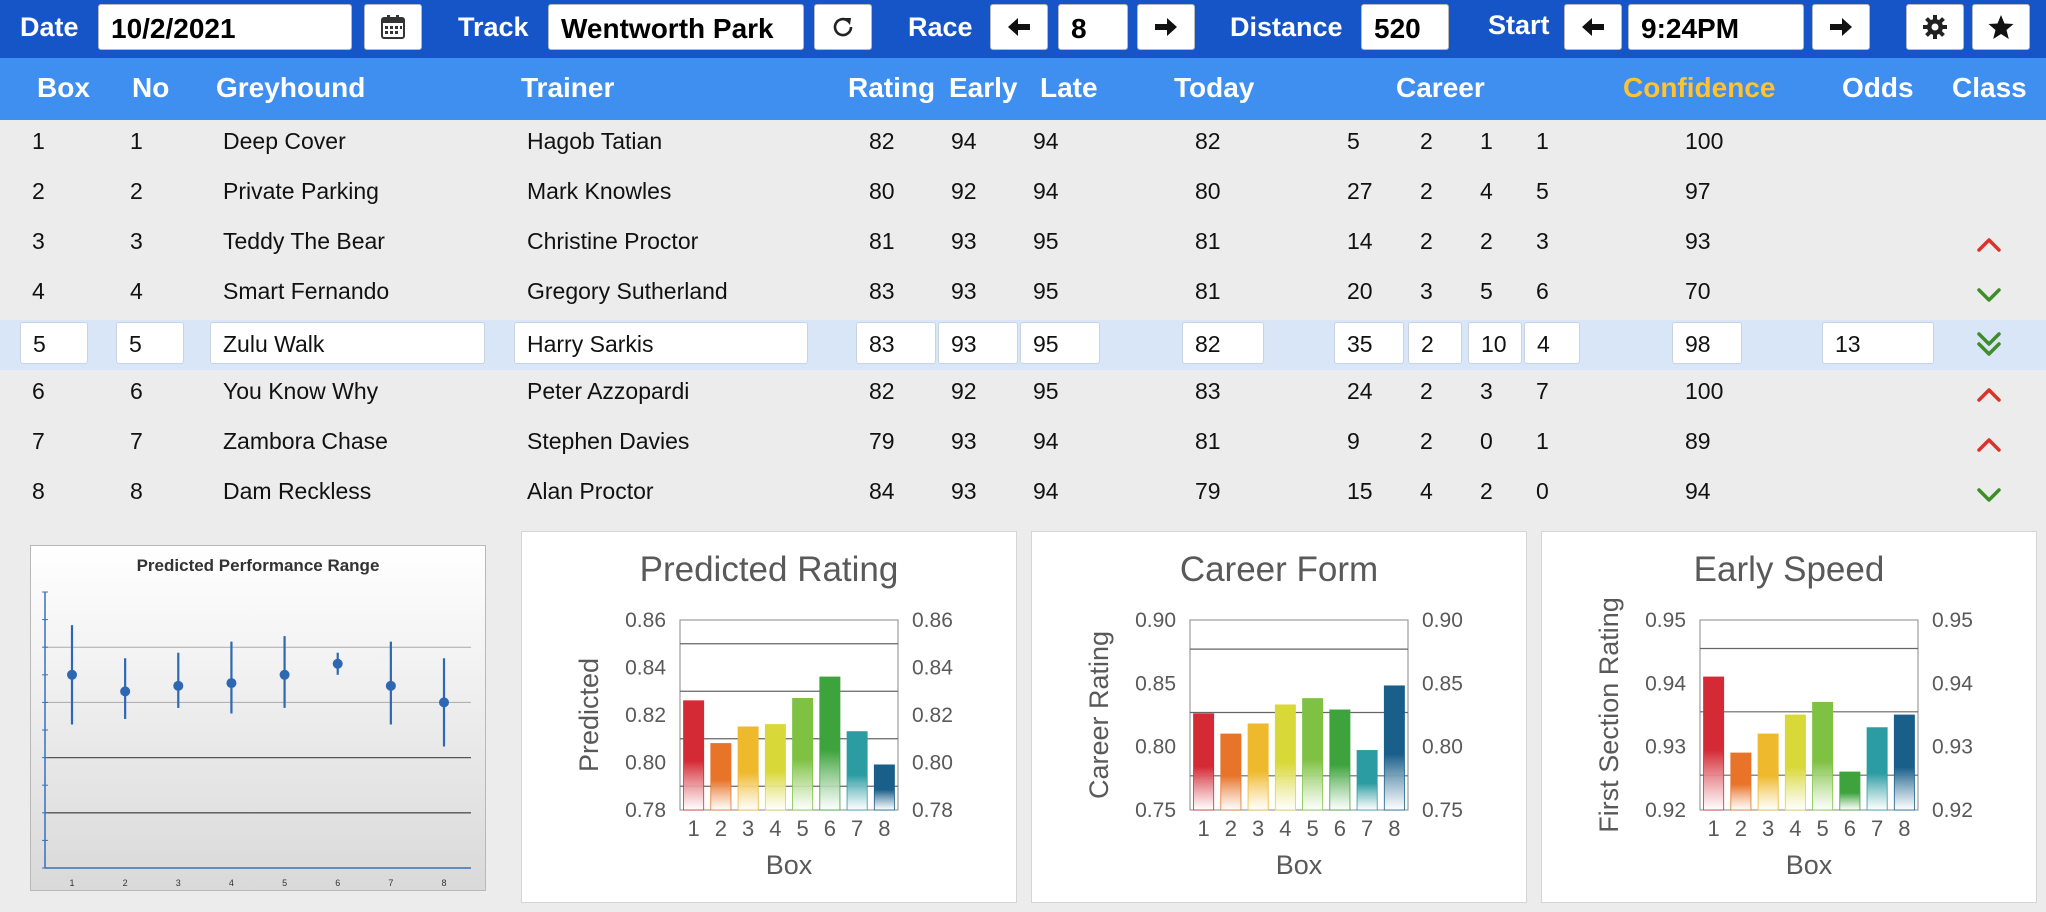 Image resolution: width=2046 pixels, height=912 pixels. Describe the element at coordinates (1704, 391) in the screenshot. I see `confidence-cell: 100` at that location.